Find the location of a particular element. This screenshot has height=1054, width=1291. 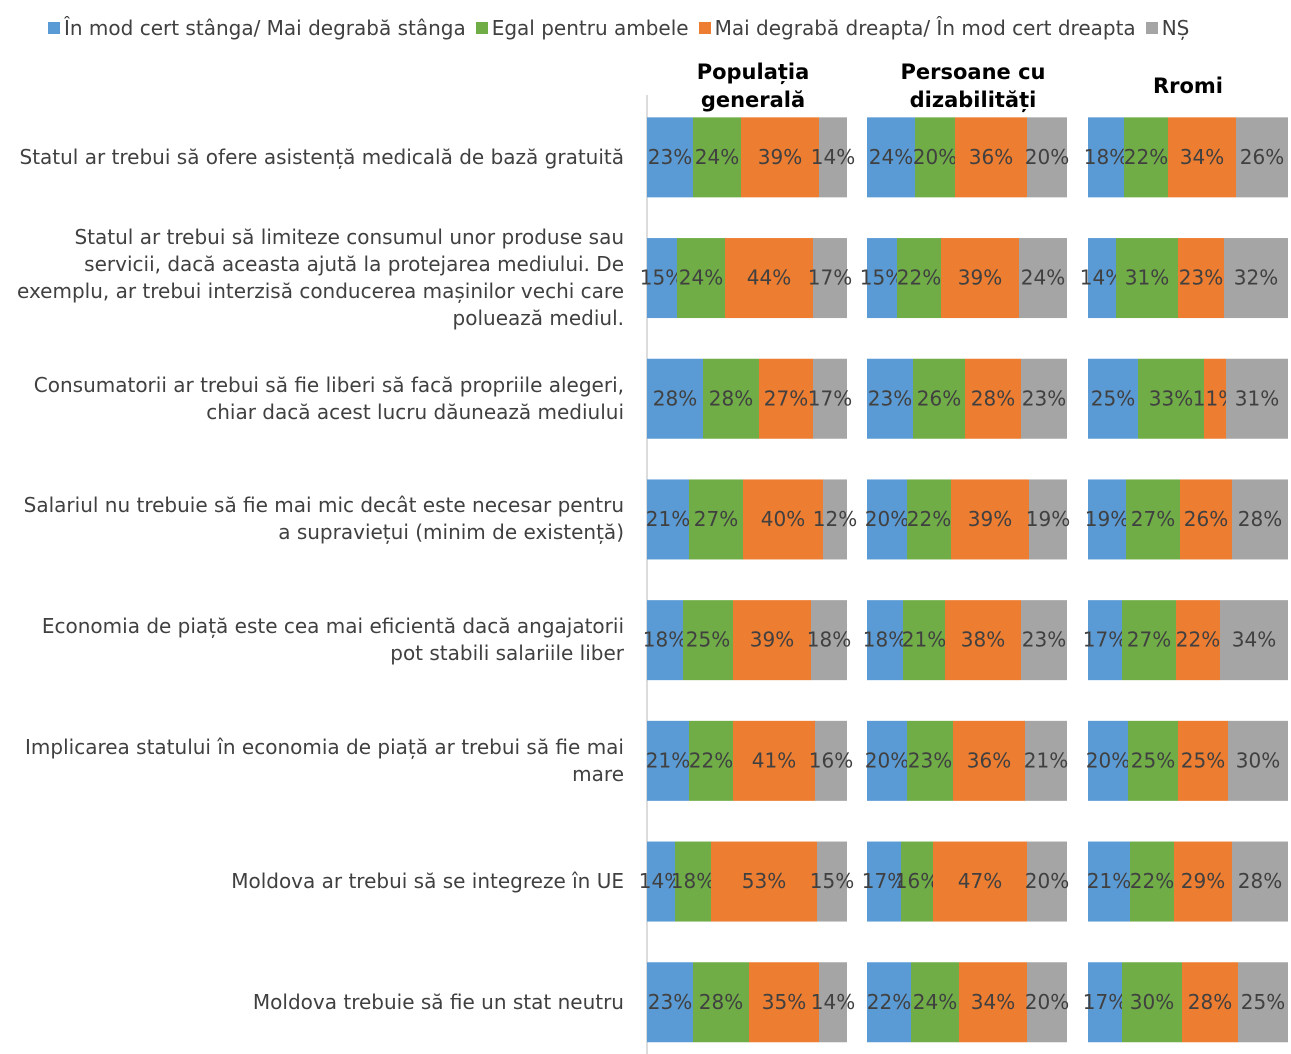

legend-item: NȘ is located at coordinates (1167, 28).